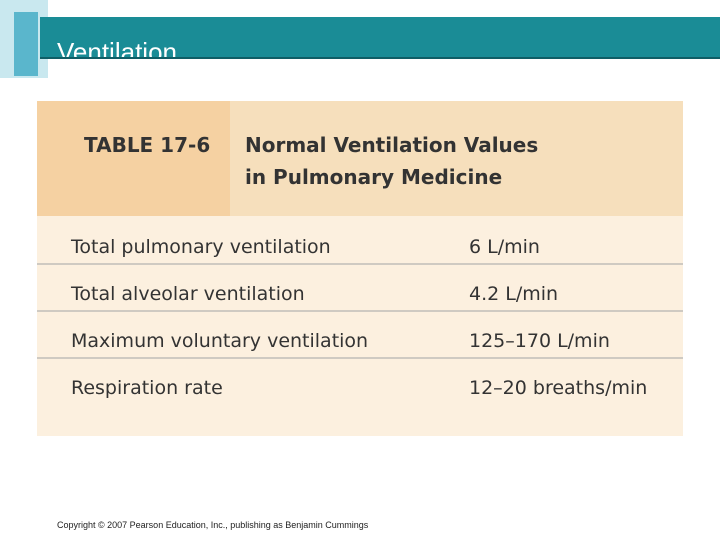 The image size is (720, 540). Describe the element at coordinates (360, 247) in the screenshot. I see `table-row: Total pulmonary ventilation 6 L/min` at that location.